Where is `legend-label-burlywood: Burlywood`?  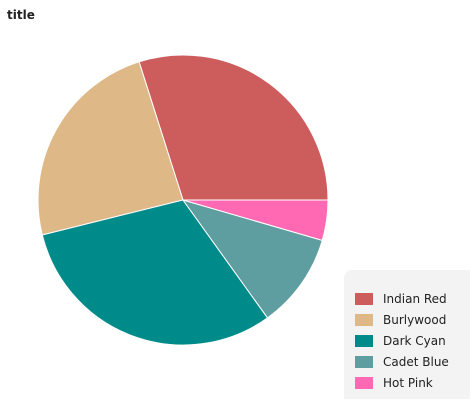
legend-label-burlywood: Burlywood is located at coordinates (415, 320).